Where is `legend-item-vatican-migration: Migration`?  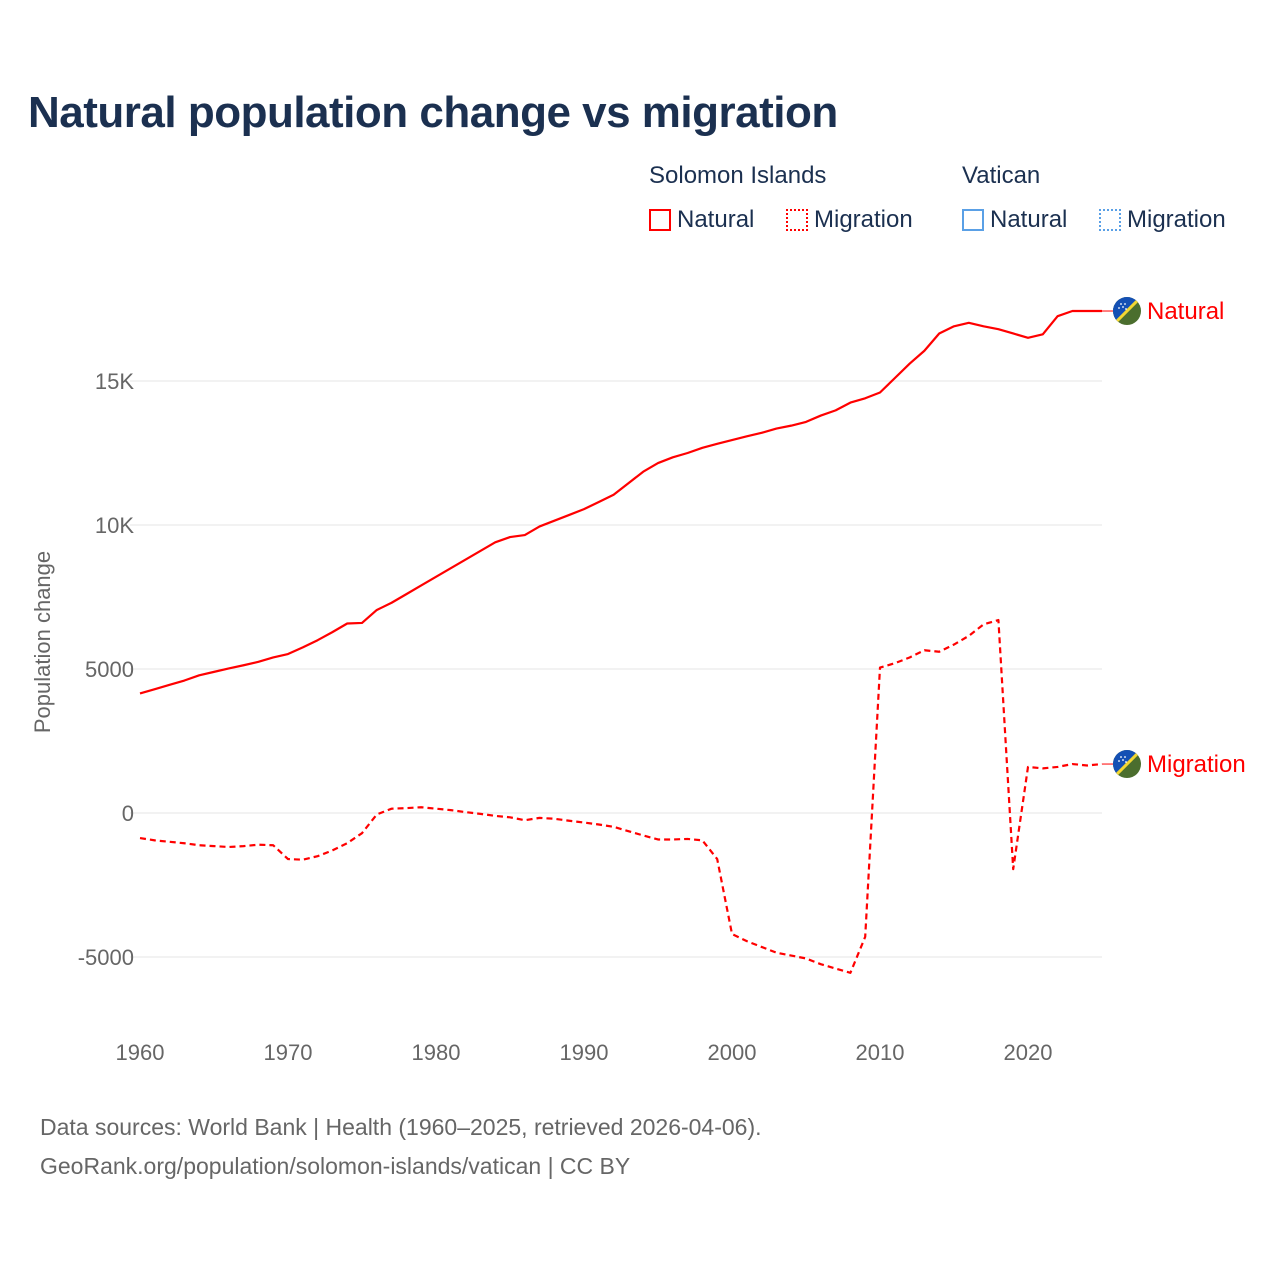 legend-item-vatican-migration: Migration is located at coordinates (1162, 220).